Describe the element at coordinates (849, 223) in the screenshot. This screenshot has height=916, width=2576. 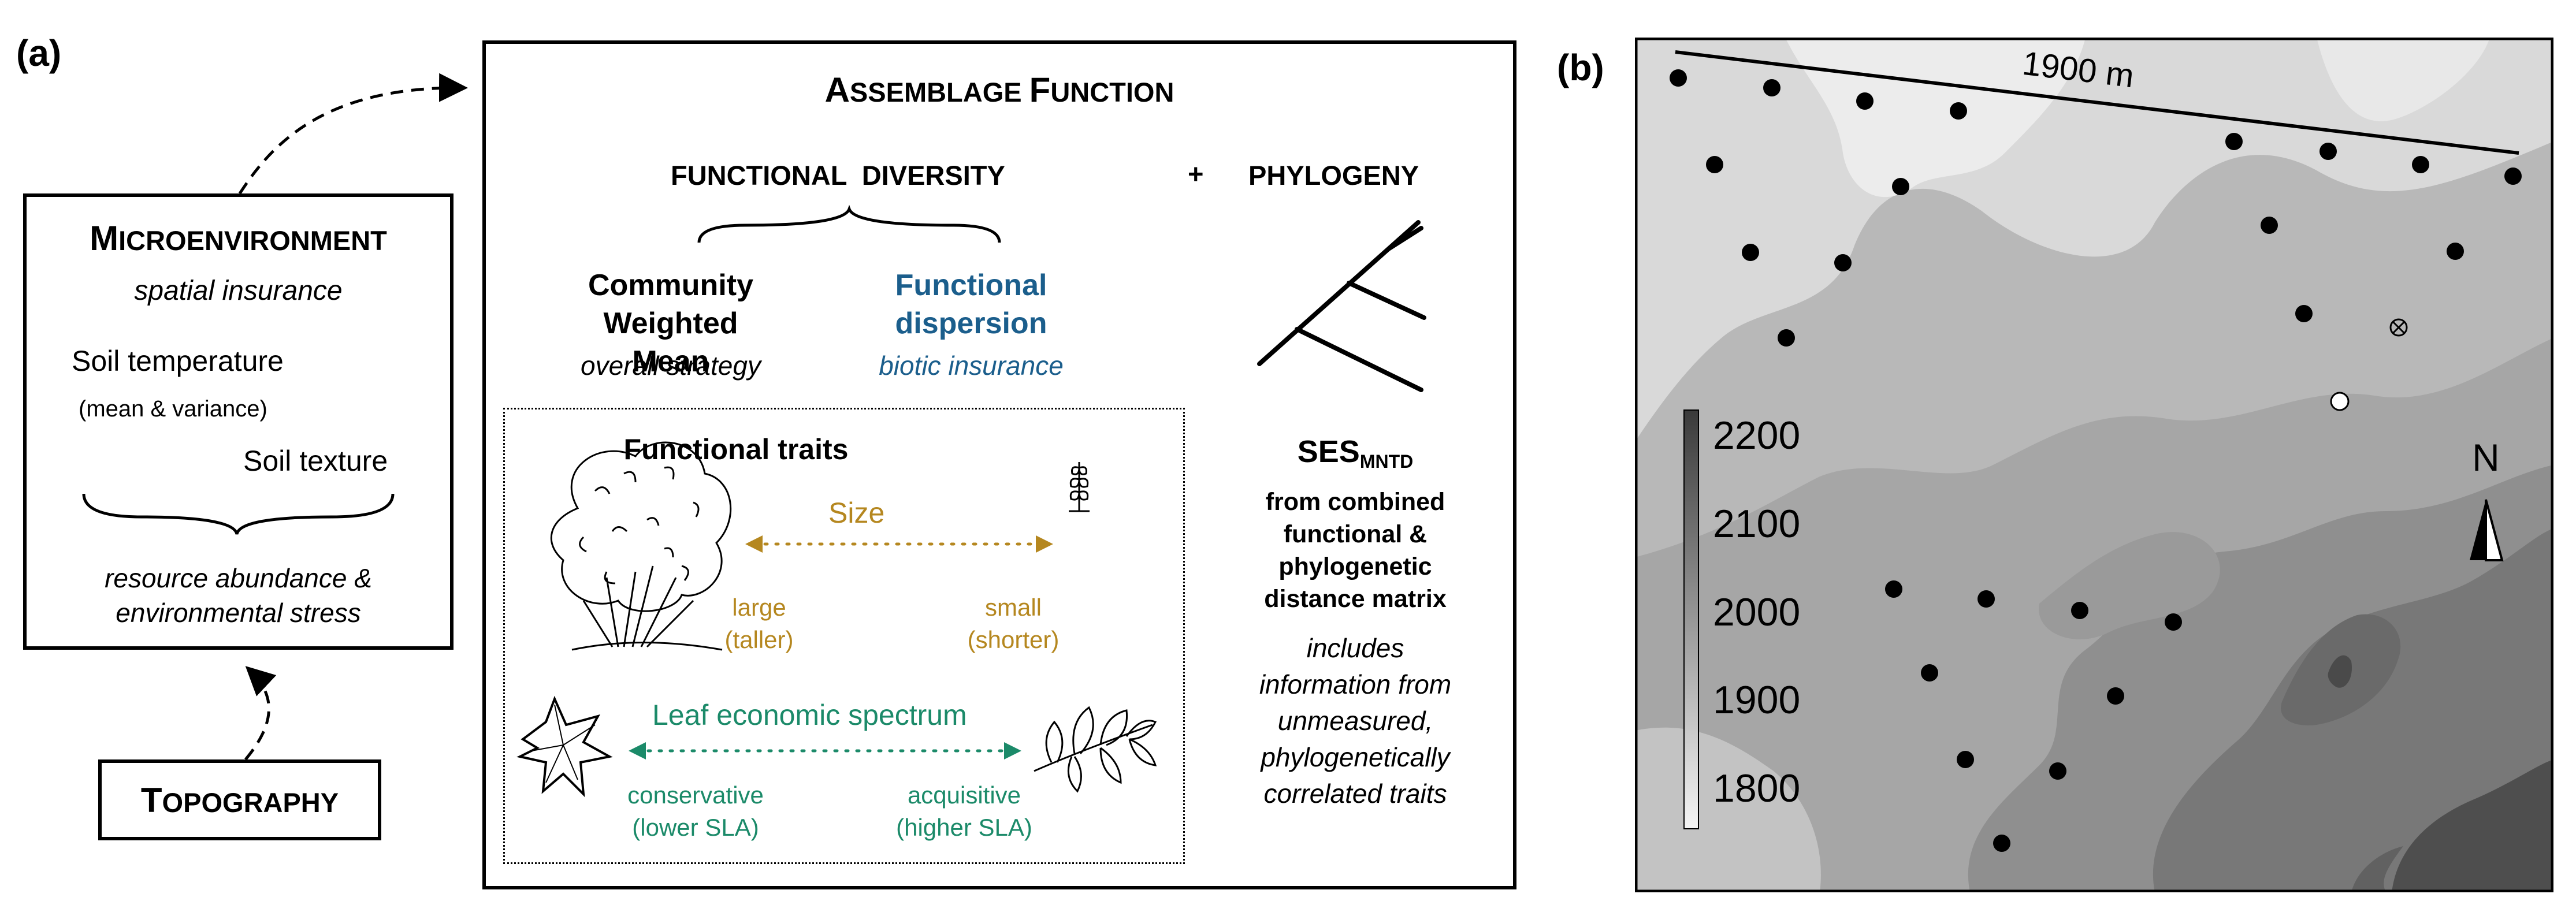
I see `functional-diversity-brace` at that location.